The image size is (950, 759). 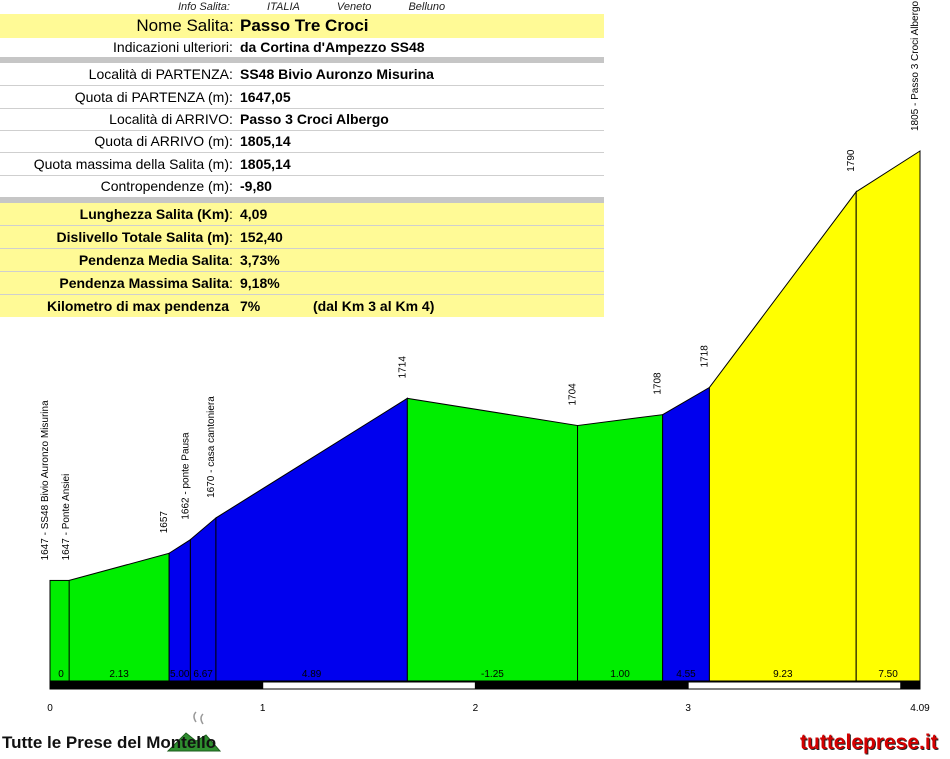 What do you see at coordinates (686, 674) in the screenshot?
I see `segment-grade-label: 4.55` at bounding box center [686, 674].